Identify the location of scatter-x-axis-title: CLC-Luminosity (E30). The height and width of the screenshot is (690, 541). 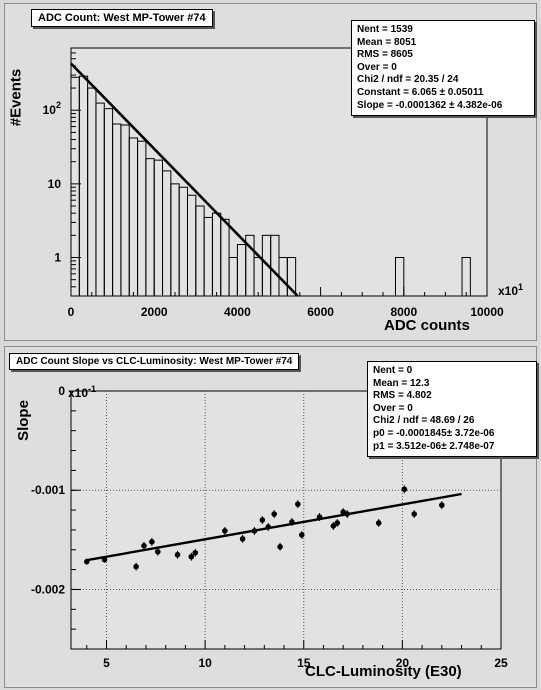
(383, 671).